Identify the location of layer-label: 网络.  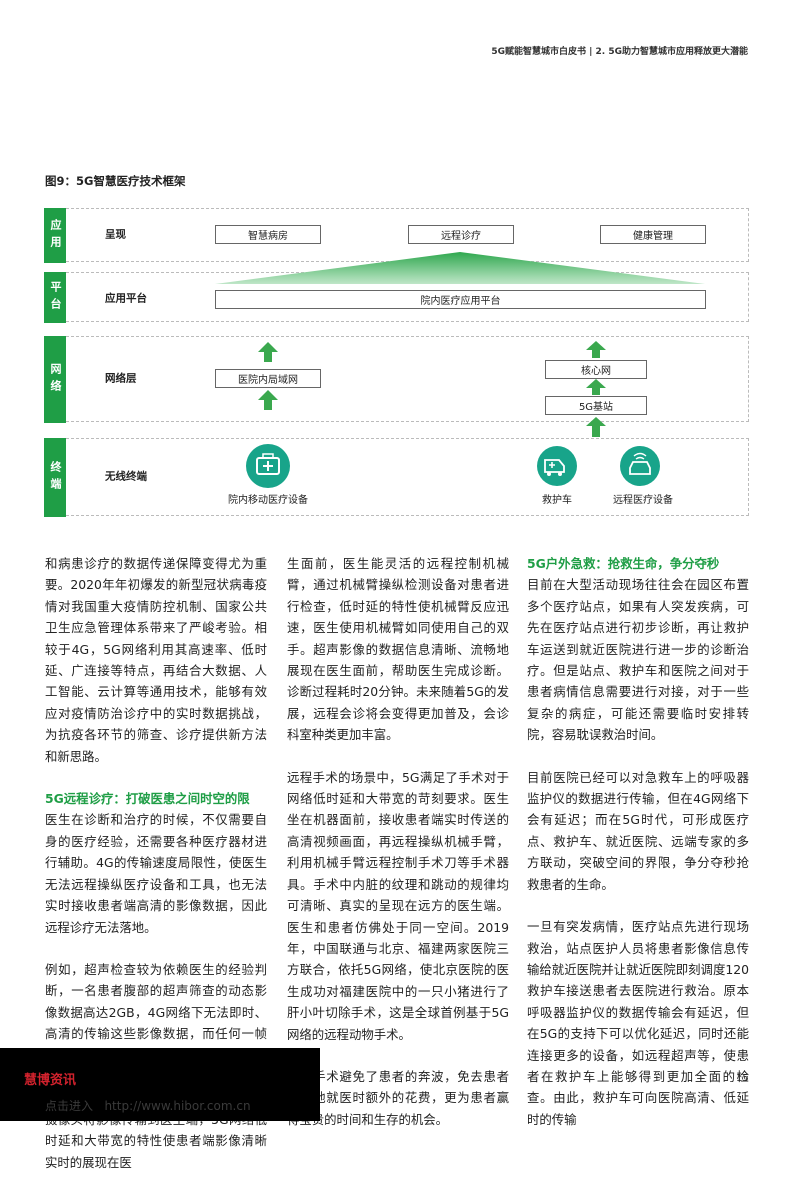
(55, 379).